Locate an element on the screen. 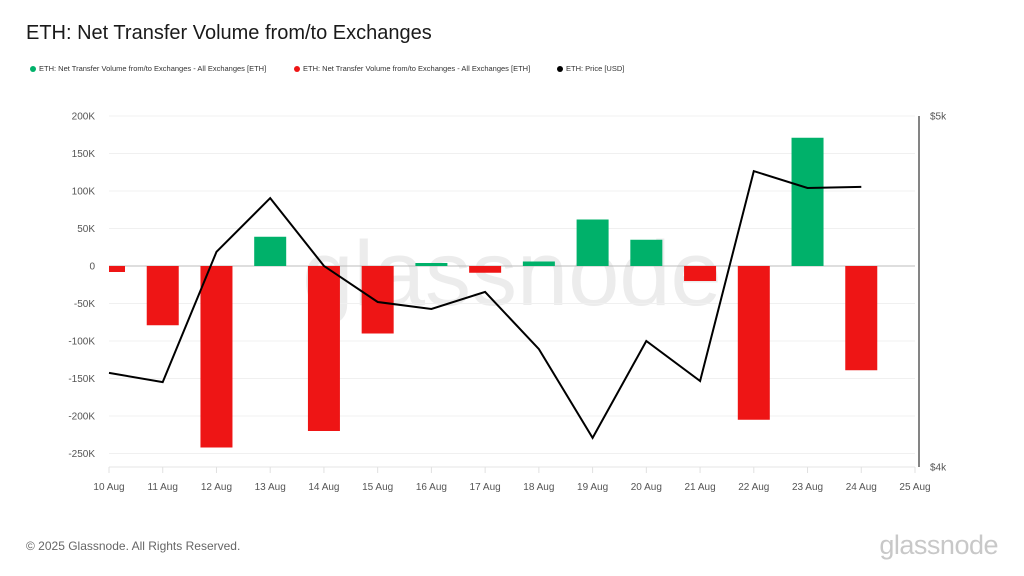 Image resolution: width=1024 pixels, height=576 pixels. y-axis-tick: 200K is located at coordinates (84, 117).